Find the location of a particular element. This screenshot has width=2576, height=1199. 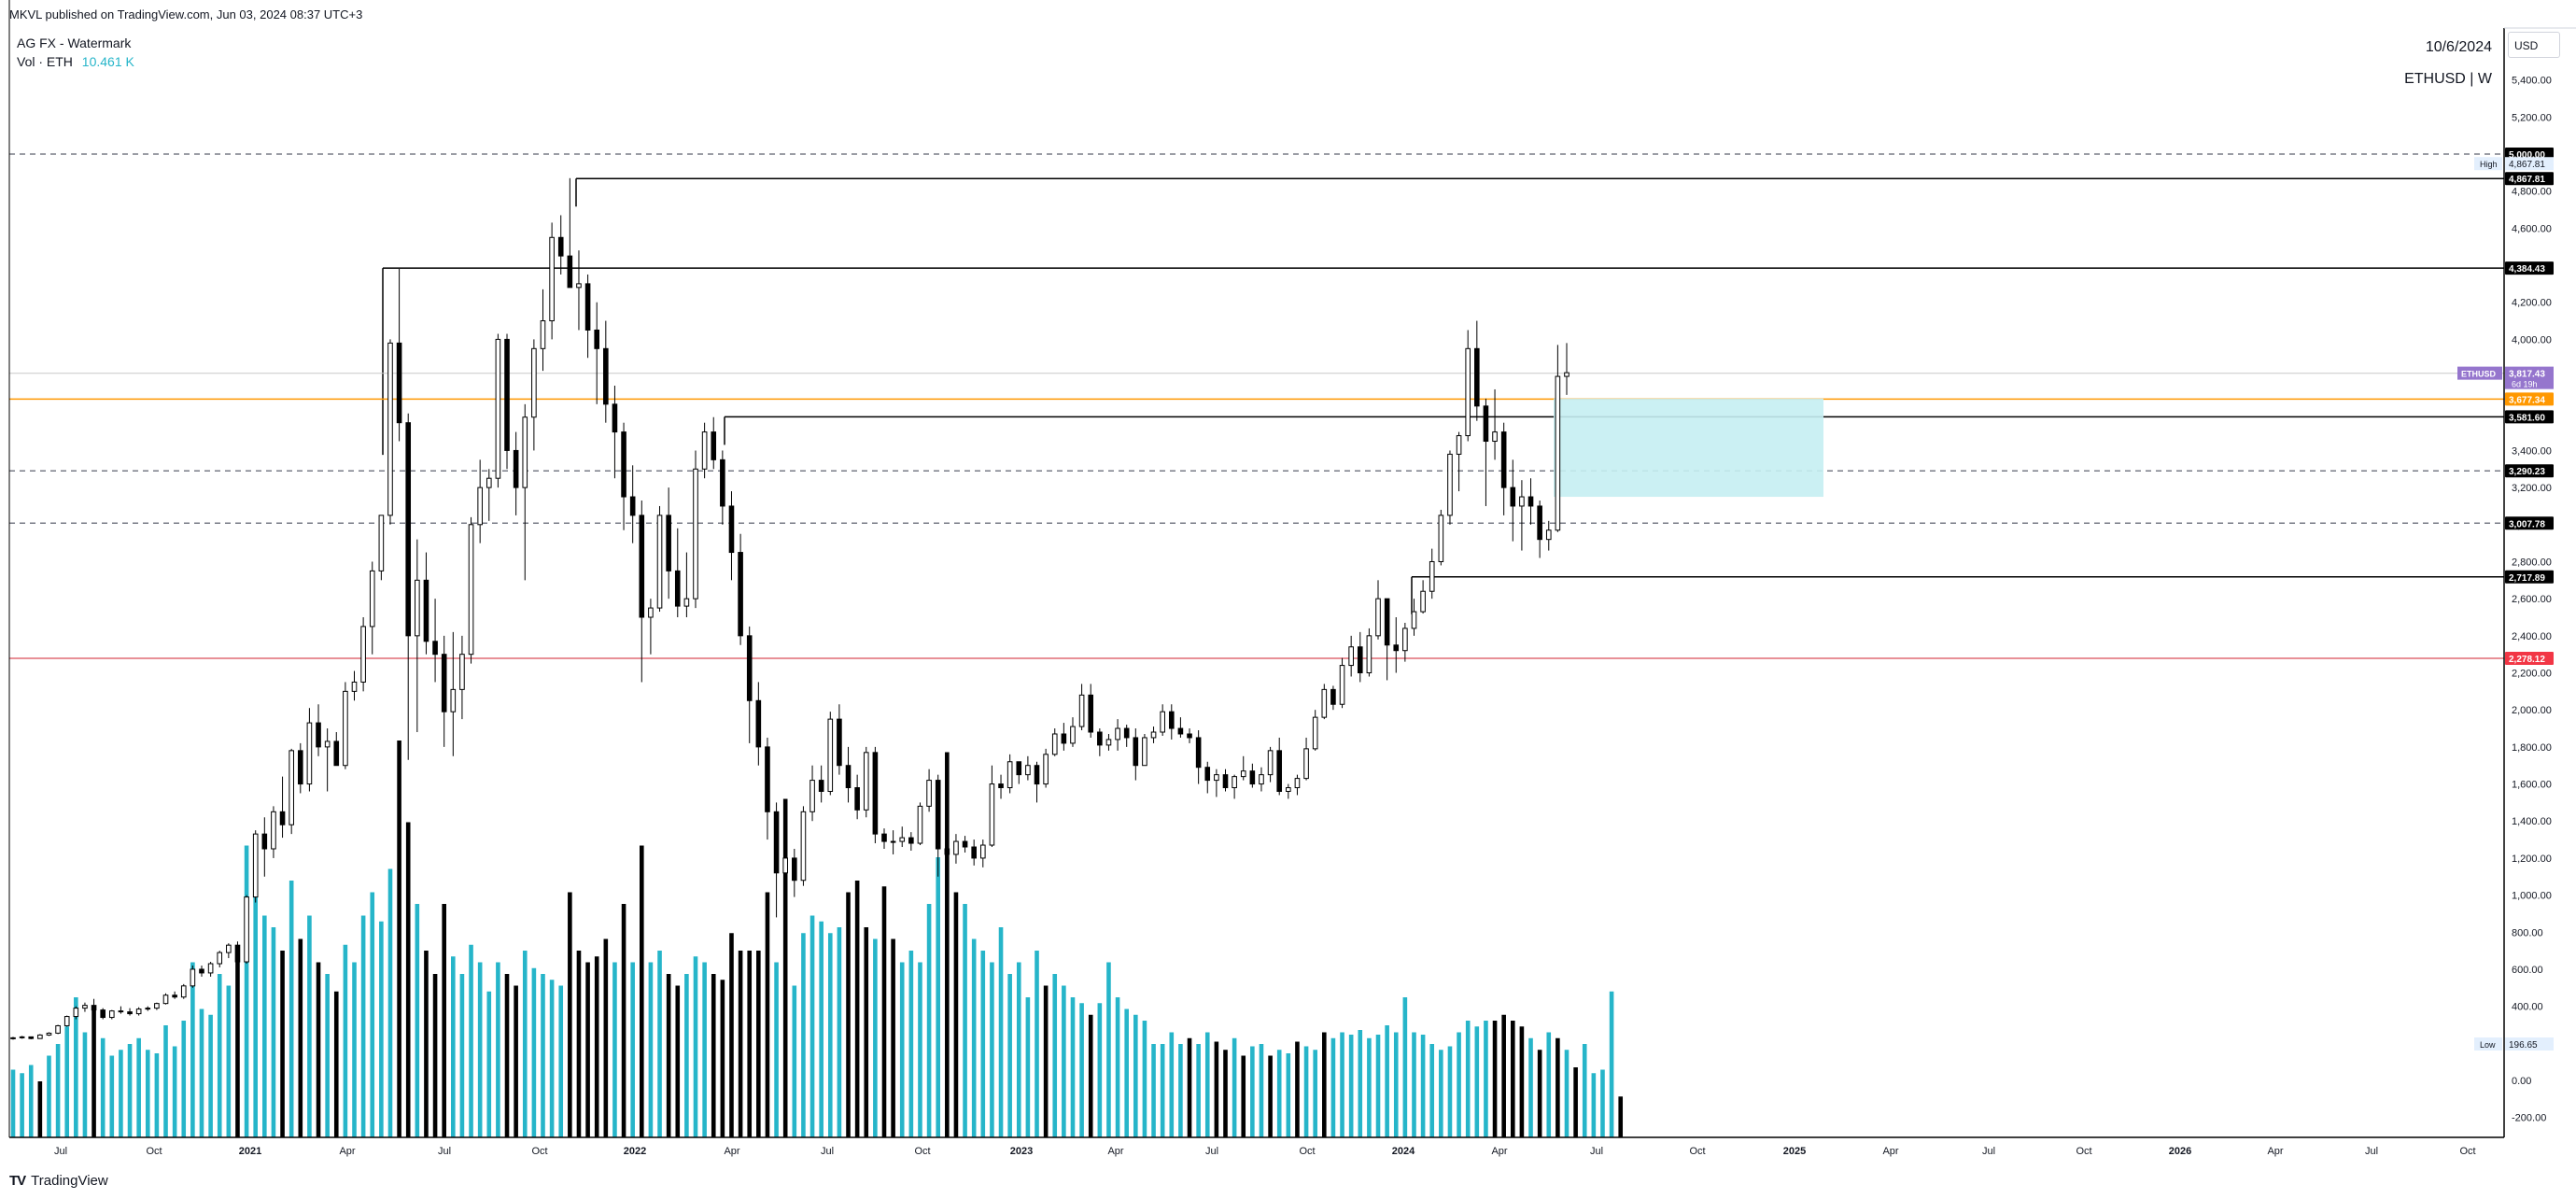

high-tag: High is located at coordinates (2489, 165).